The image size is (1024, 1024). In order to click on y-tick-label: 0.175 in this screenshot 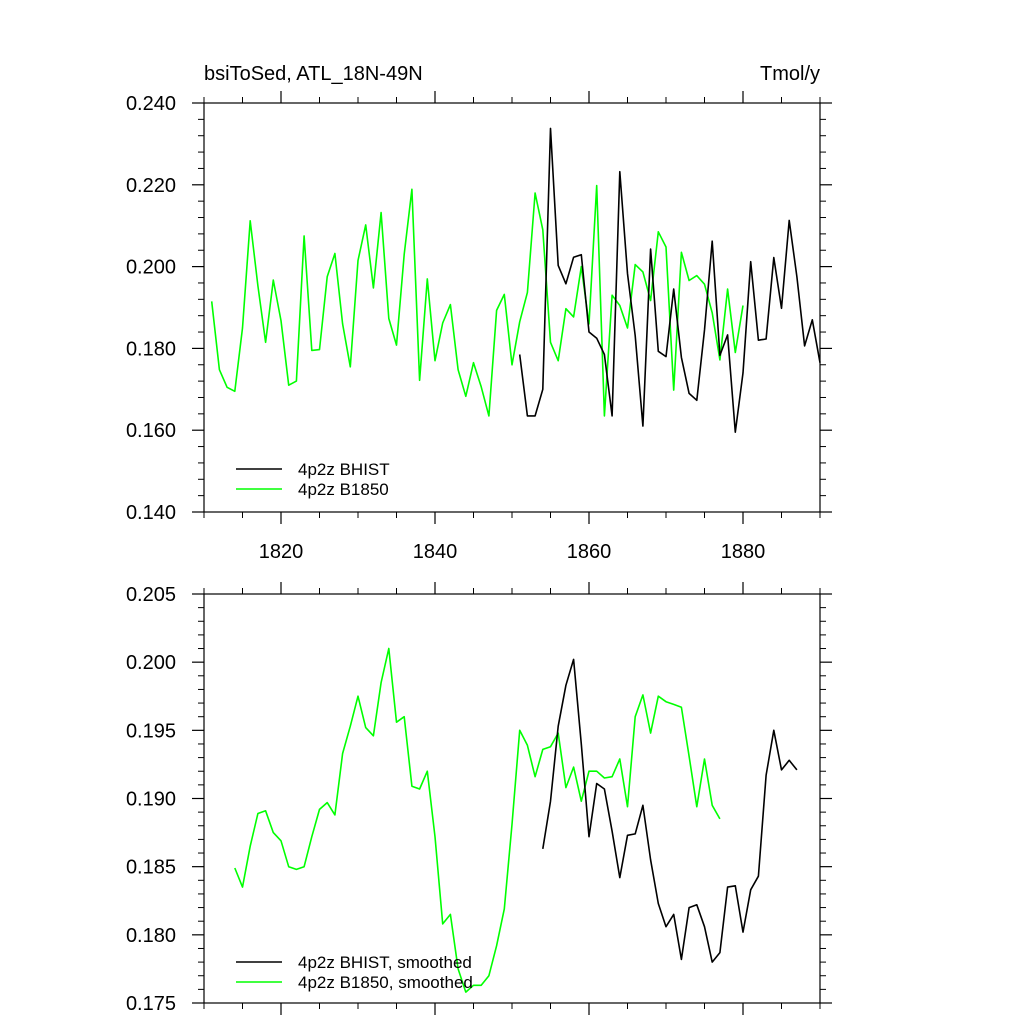, I will do `click(151, 1004)`.